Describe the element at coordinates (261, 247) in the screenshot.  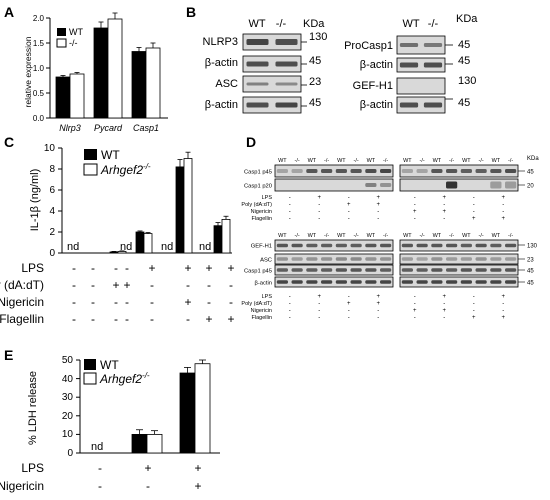
I see `blot-d-label: GEF-H1` at that location.